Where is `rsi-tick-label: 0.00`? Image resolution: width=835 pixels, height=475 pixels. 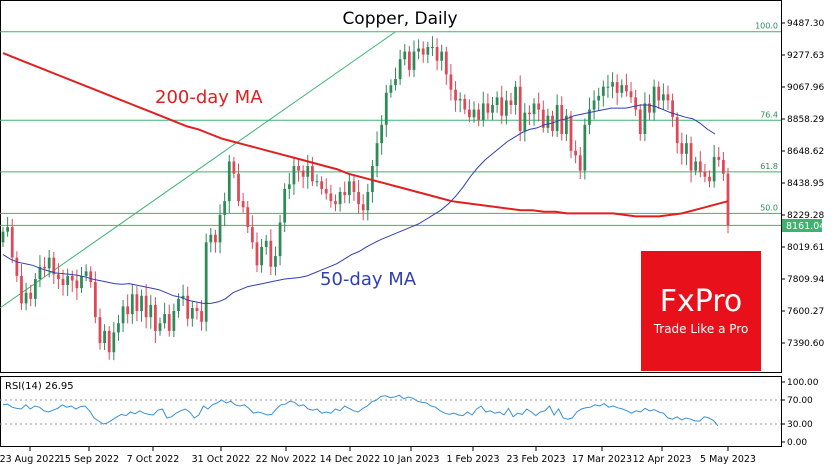 rsi-tick-label: 0.00 is located at coordinates (797, 443).